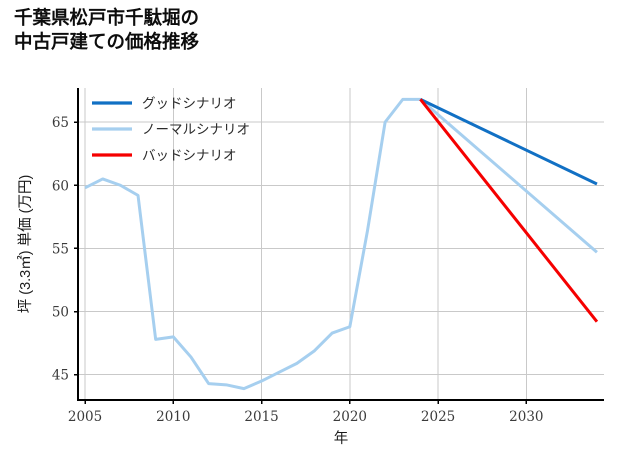 Image resolution: width=621 pixels, height=465 pixels. I want to click on x-axis-tick-labels: 2005 2010 2015 2020 2025 2030, so click(306, 417).